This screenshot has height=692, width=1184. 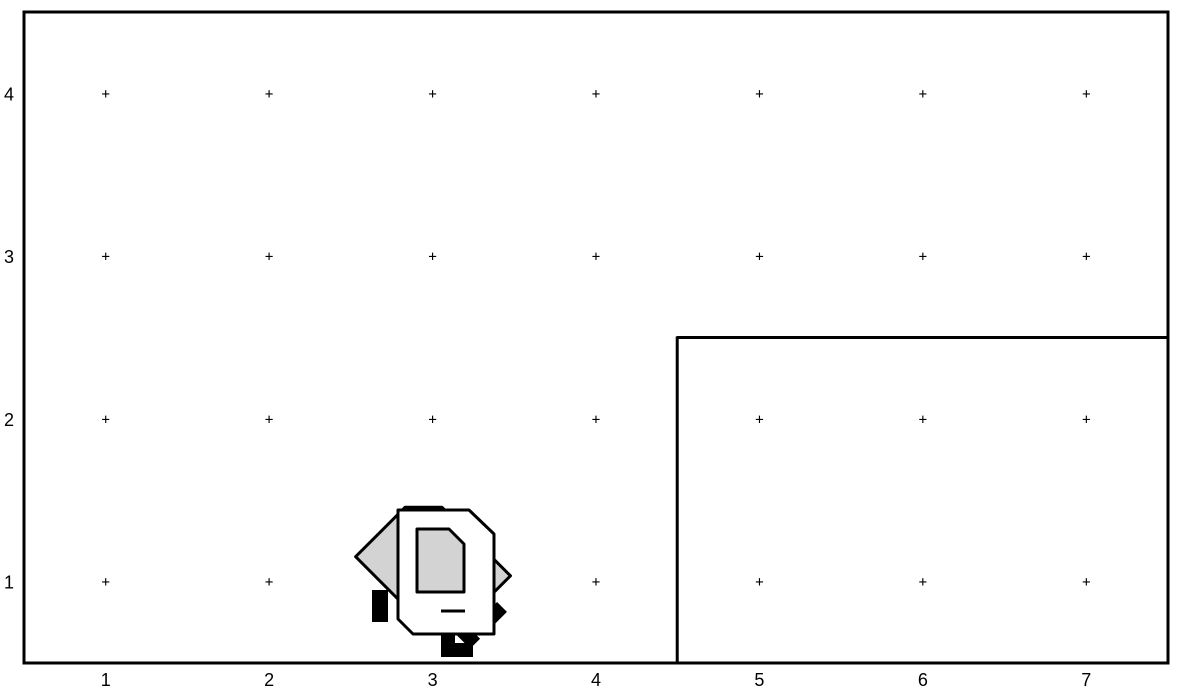 I want to click on y-axis-label: 1, so click(x=9, y=583).